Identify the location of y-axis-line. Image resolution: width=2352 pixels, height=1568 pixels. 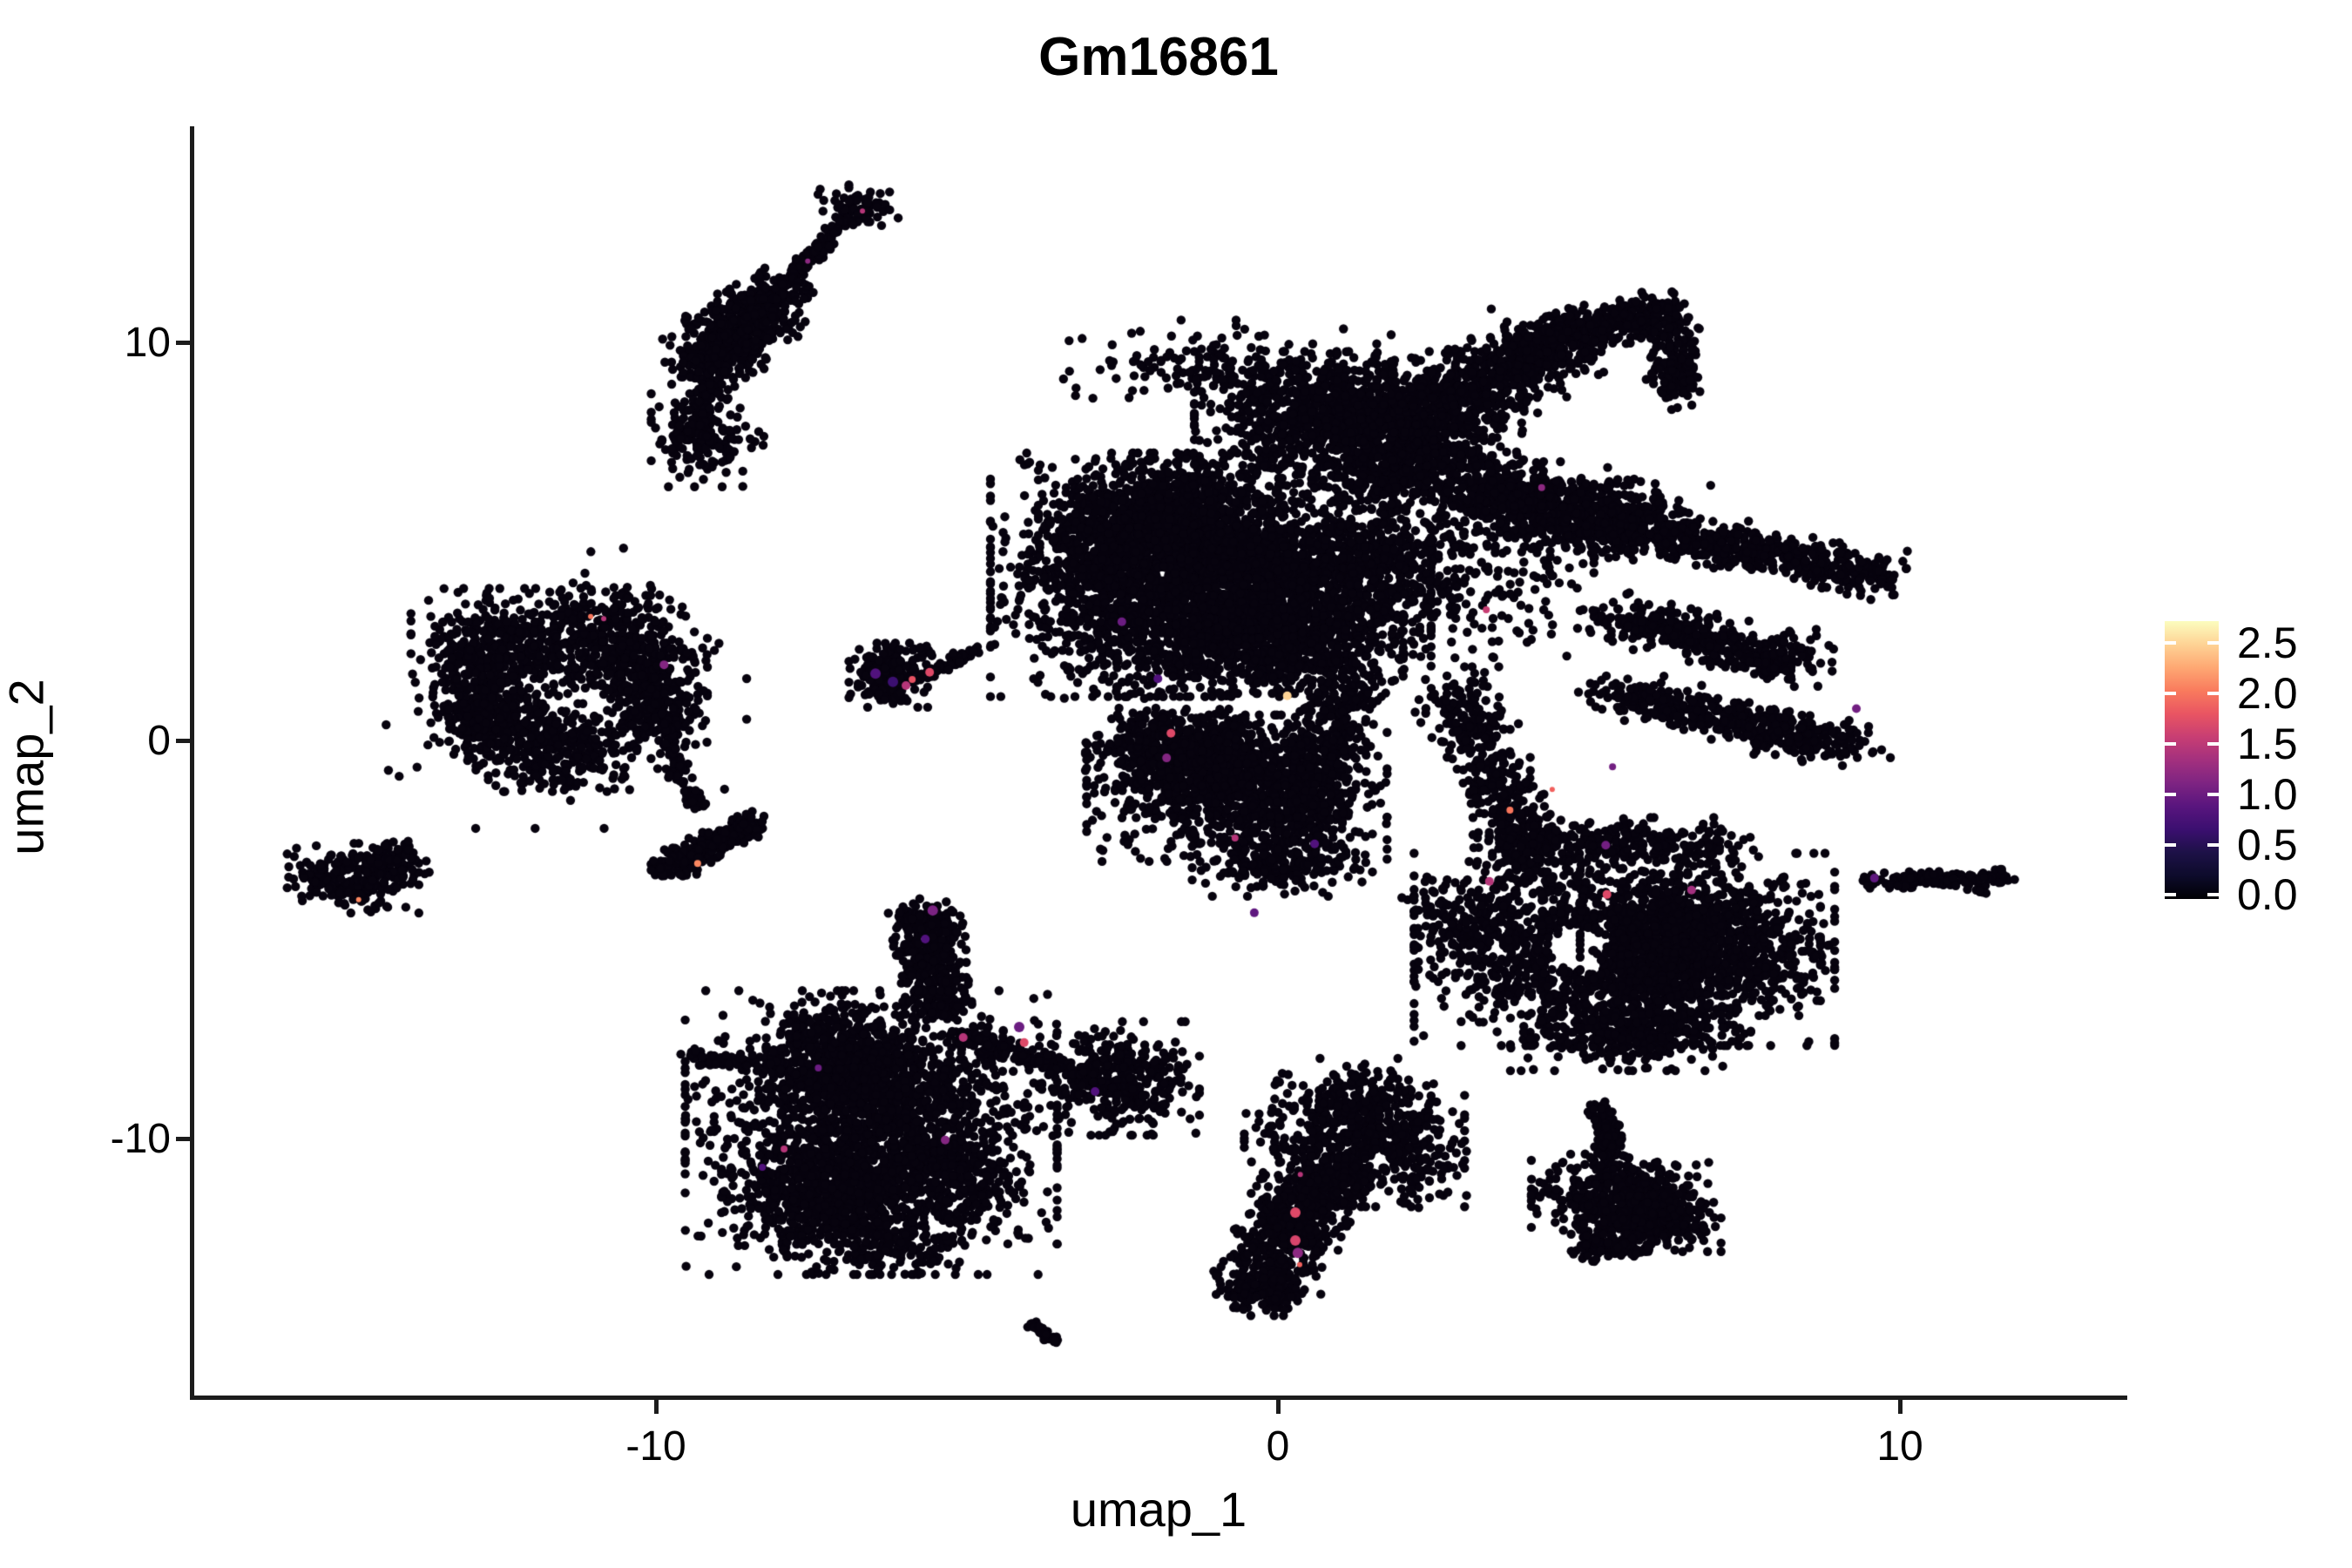
(192, 763).